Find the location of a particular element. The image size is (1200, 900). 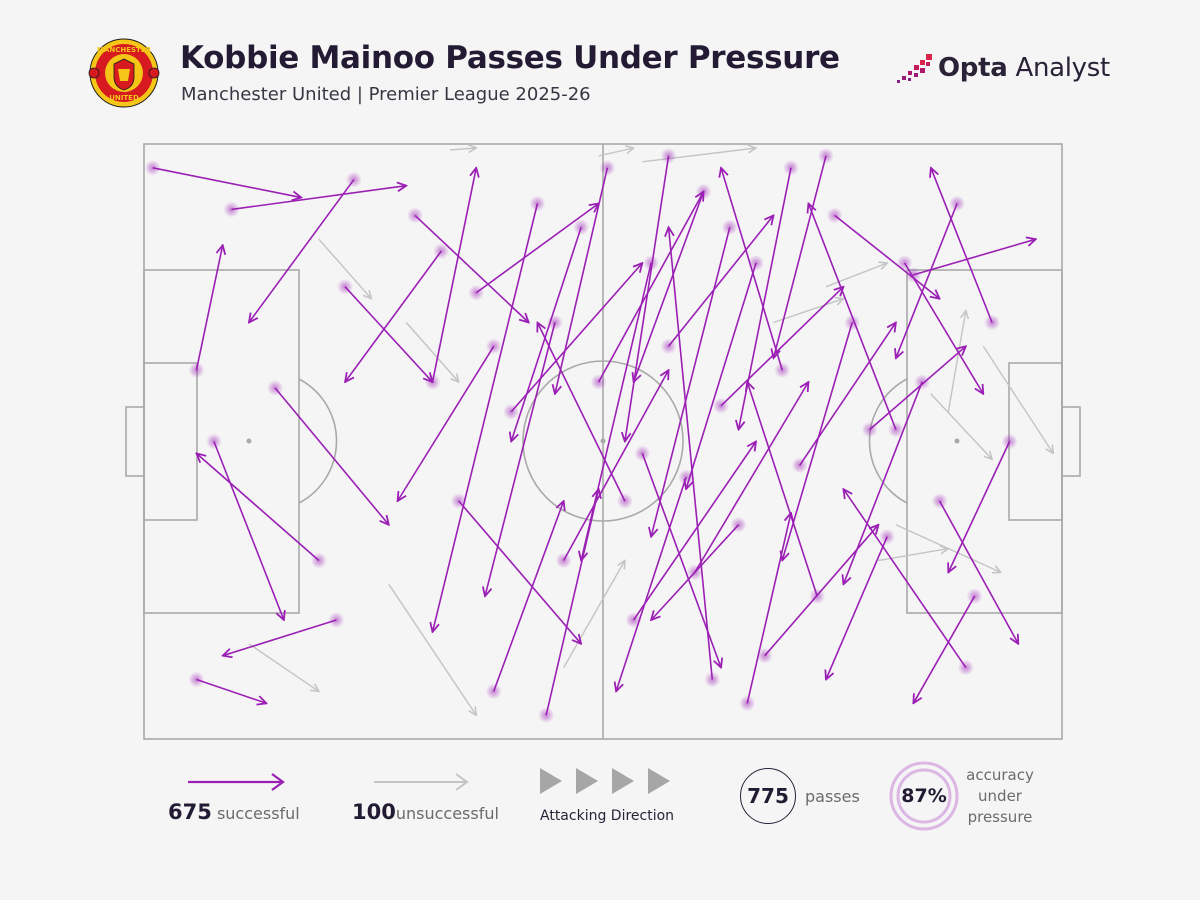

crest-text-bottom: UNITED is located at coordinates (124, 98).